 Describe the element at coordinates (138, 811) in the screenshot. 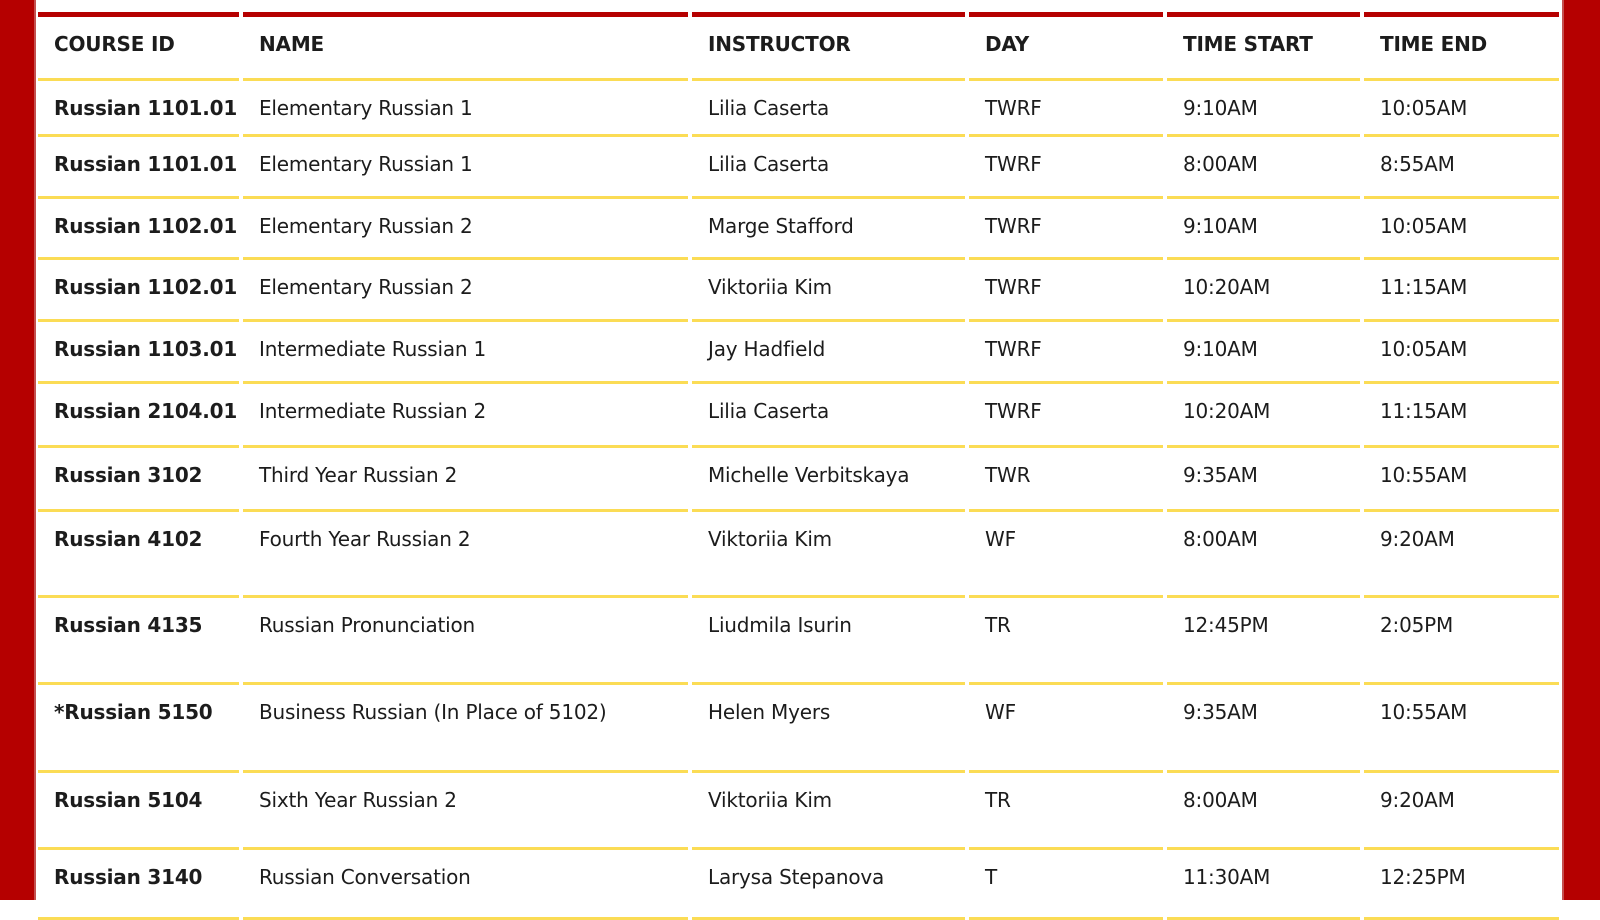

I see `course-id-cell: Russian 5104` at that location.